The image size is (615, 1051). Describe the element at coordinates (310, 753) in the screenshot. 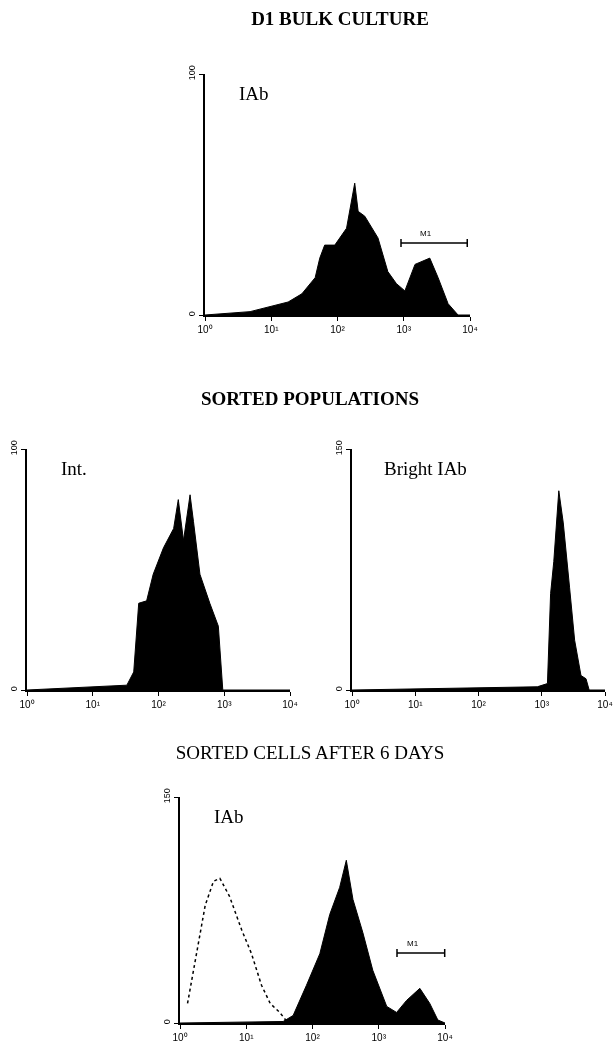

I see `chart-title: SORTED CELLS AFTER 6 DAYS` at that location.